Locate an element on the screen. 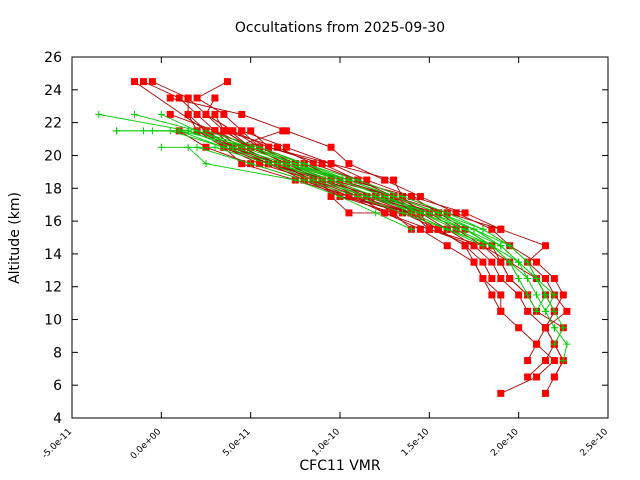 This screenshot has height=480, width=640. x-tick-label: 1.5e-10 is located at coordinates (416, 443).